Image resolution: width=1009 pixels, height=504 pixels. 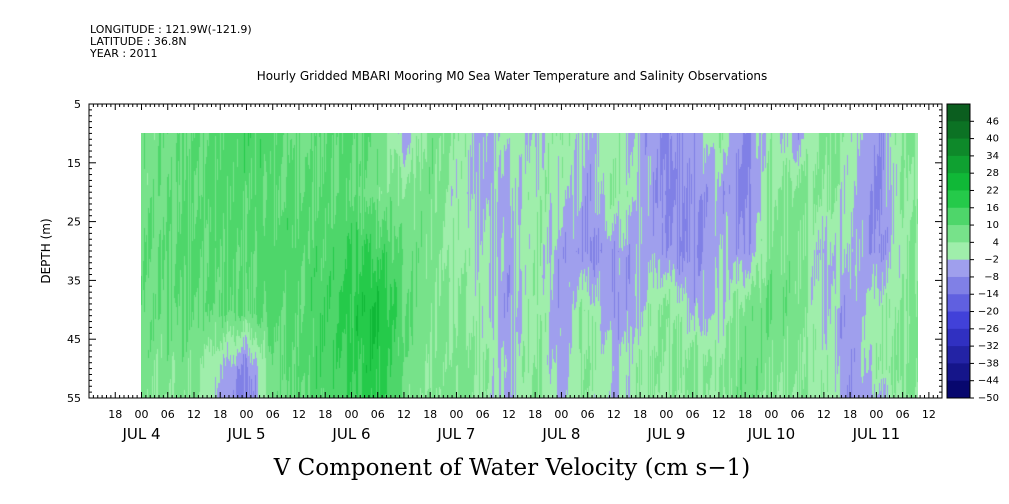 What do you see at coordinates (996, 242) in the screenshot?
I see `colorbar-label: 4` at bounding box center [996, 242].